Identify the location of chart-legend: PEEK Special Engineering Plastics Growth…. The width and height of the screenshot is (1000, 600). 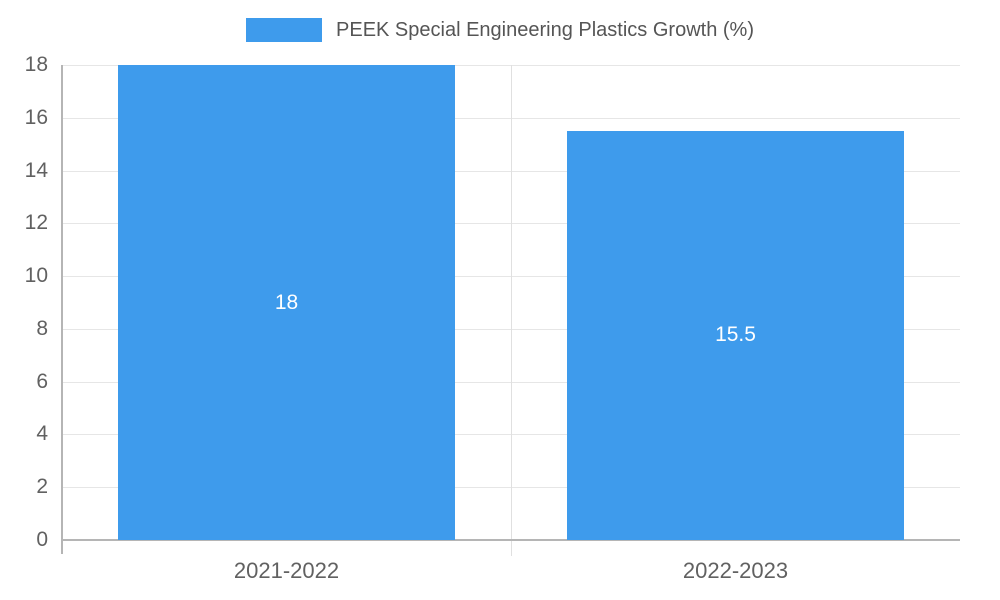
(500, 30).